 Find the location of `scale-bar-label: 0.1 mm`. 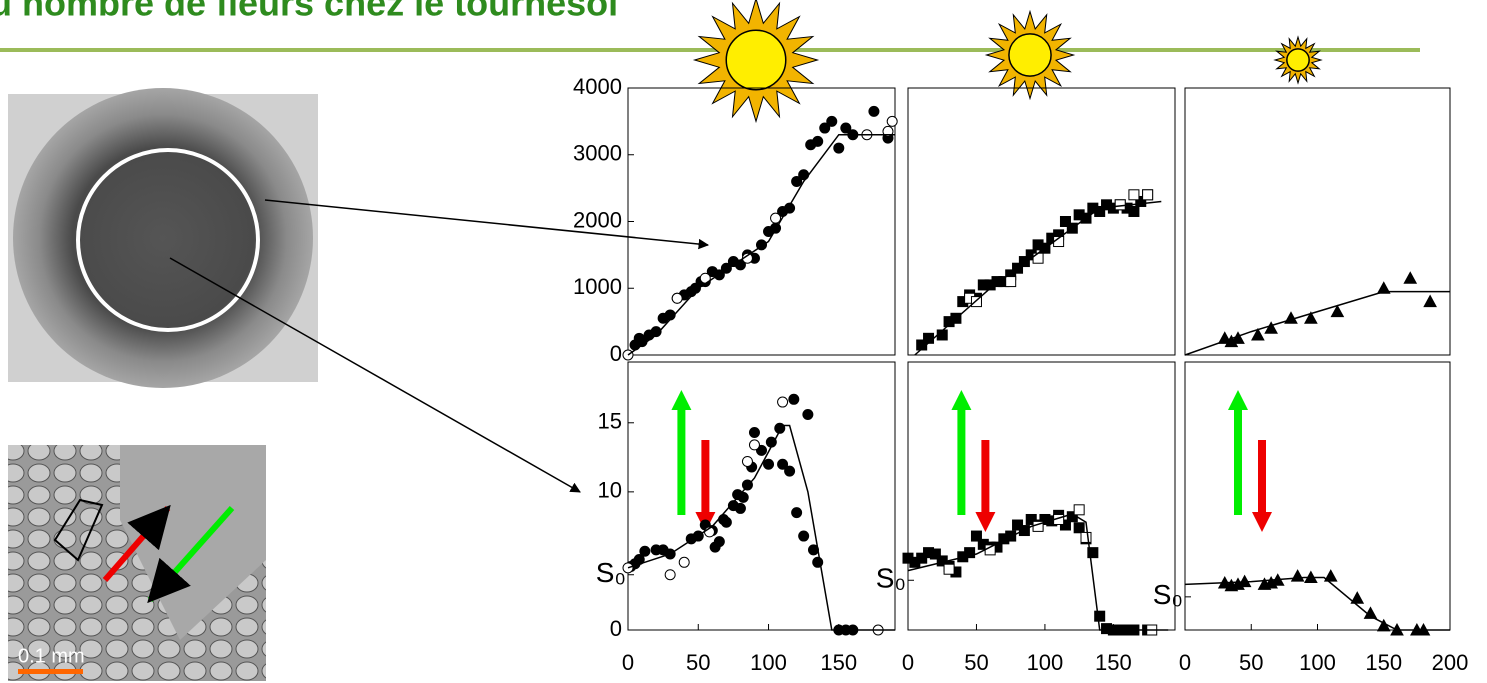

scale-bar-label: 0.1 mm is located at coordinates (51, 656).